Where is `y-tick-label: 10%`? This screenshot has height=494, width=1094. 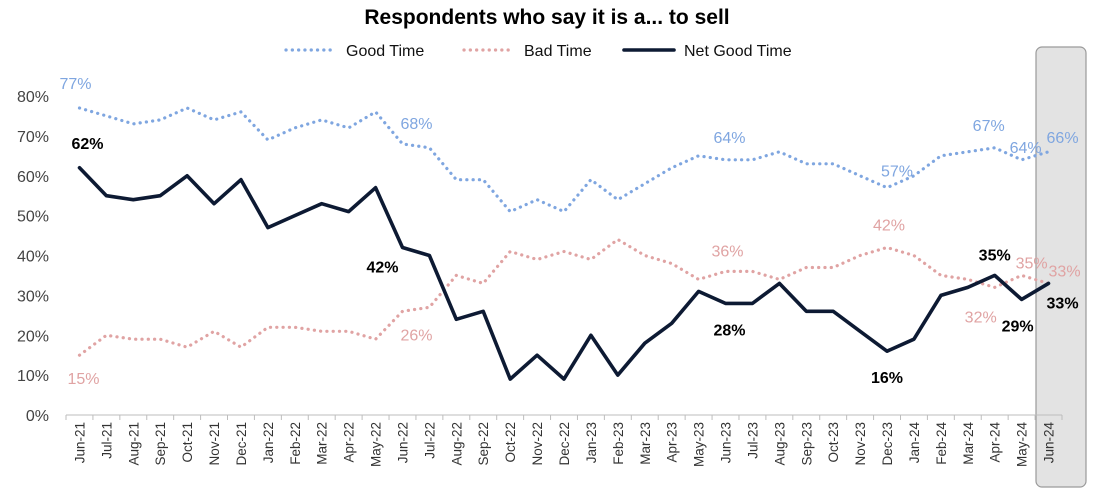
y-tick-label: 10% is located at coordinates (33, 376).